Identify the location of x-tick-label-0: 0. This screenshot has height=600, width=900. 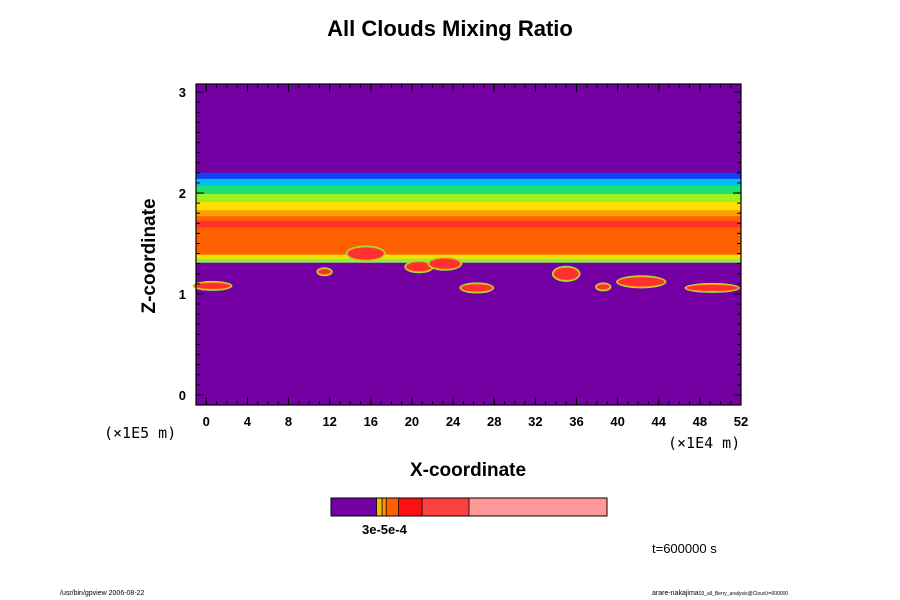
(206, 421).